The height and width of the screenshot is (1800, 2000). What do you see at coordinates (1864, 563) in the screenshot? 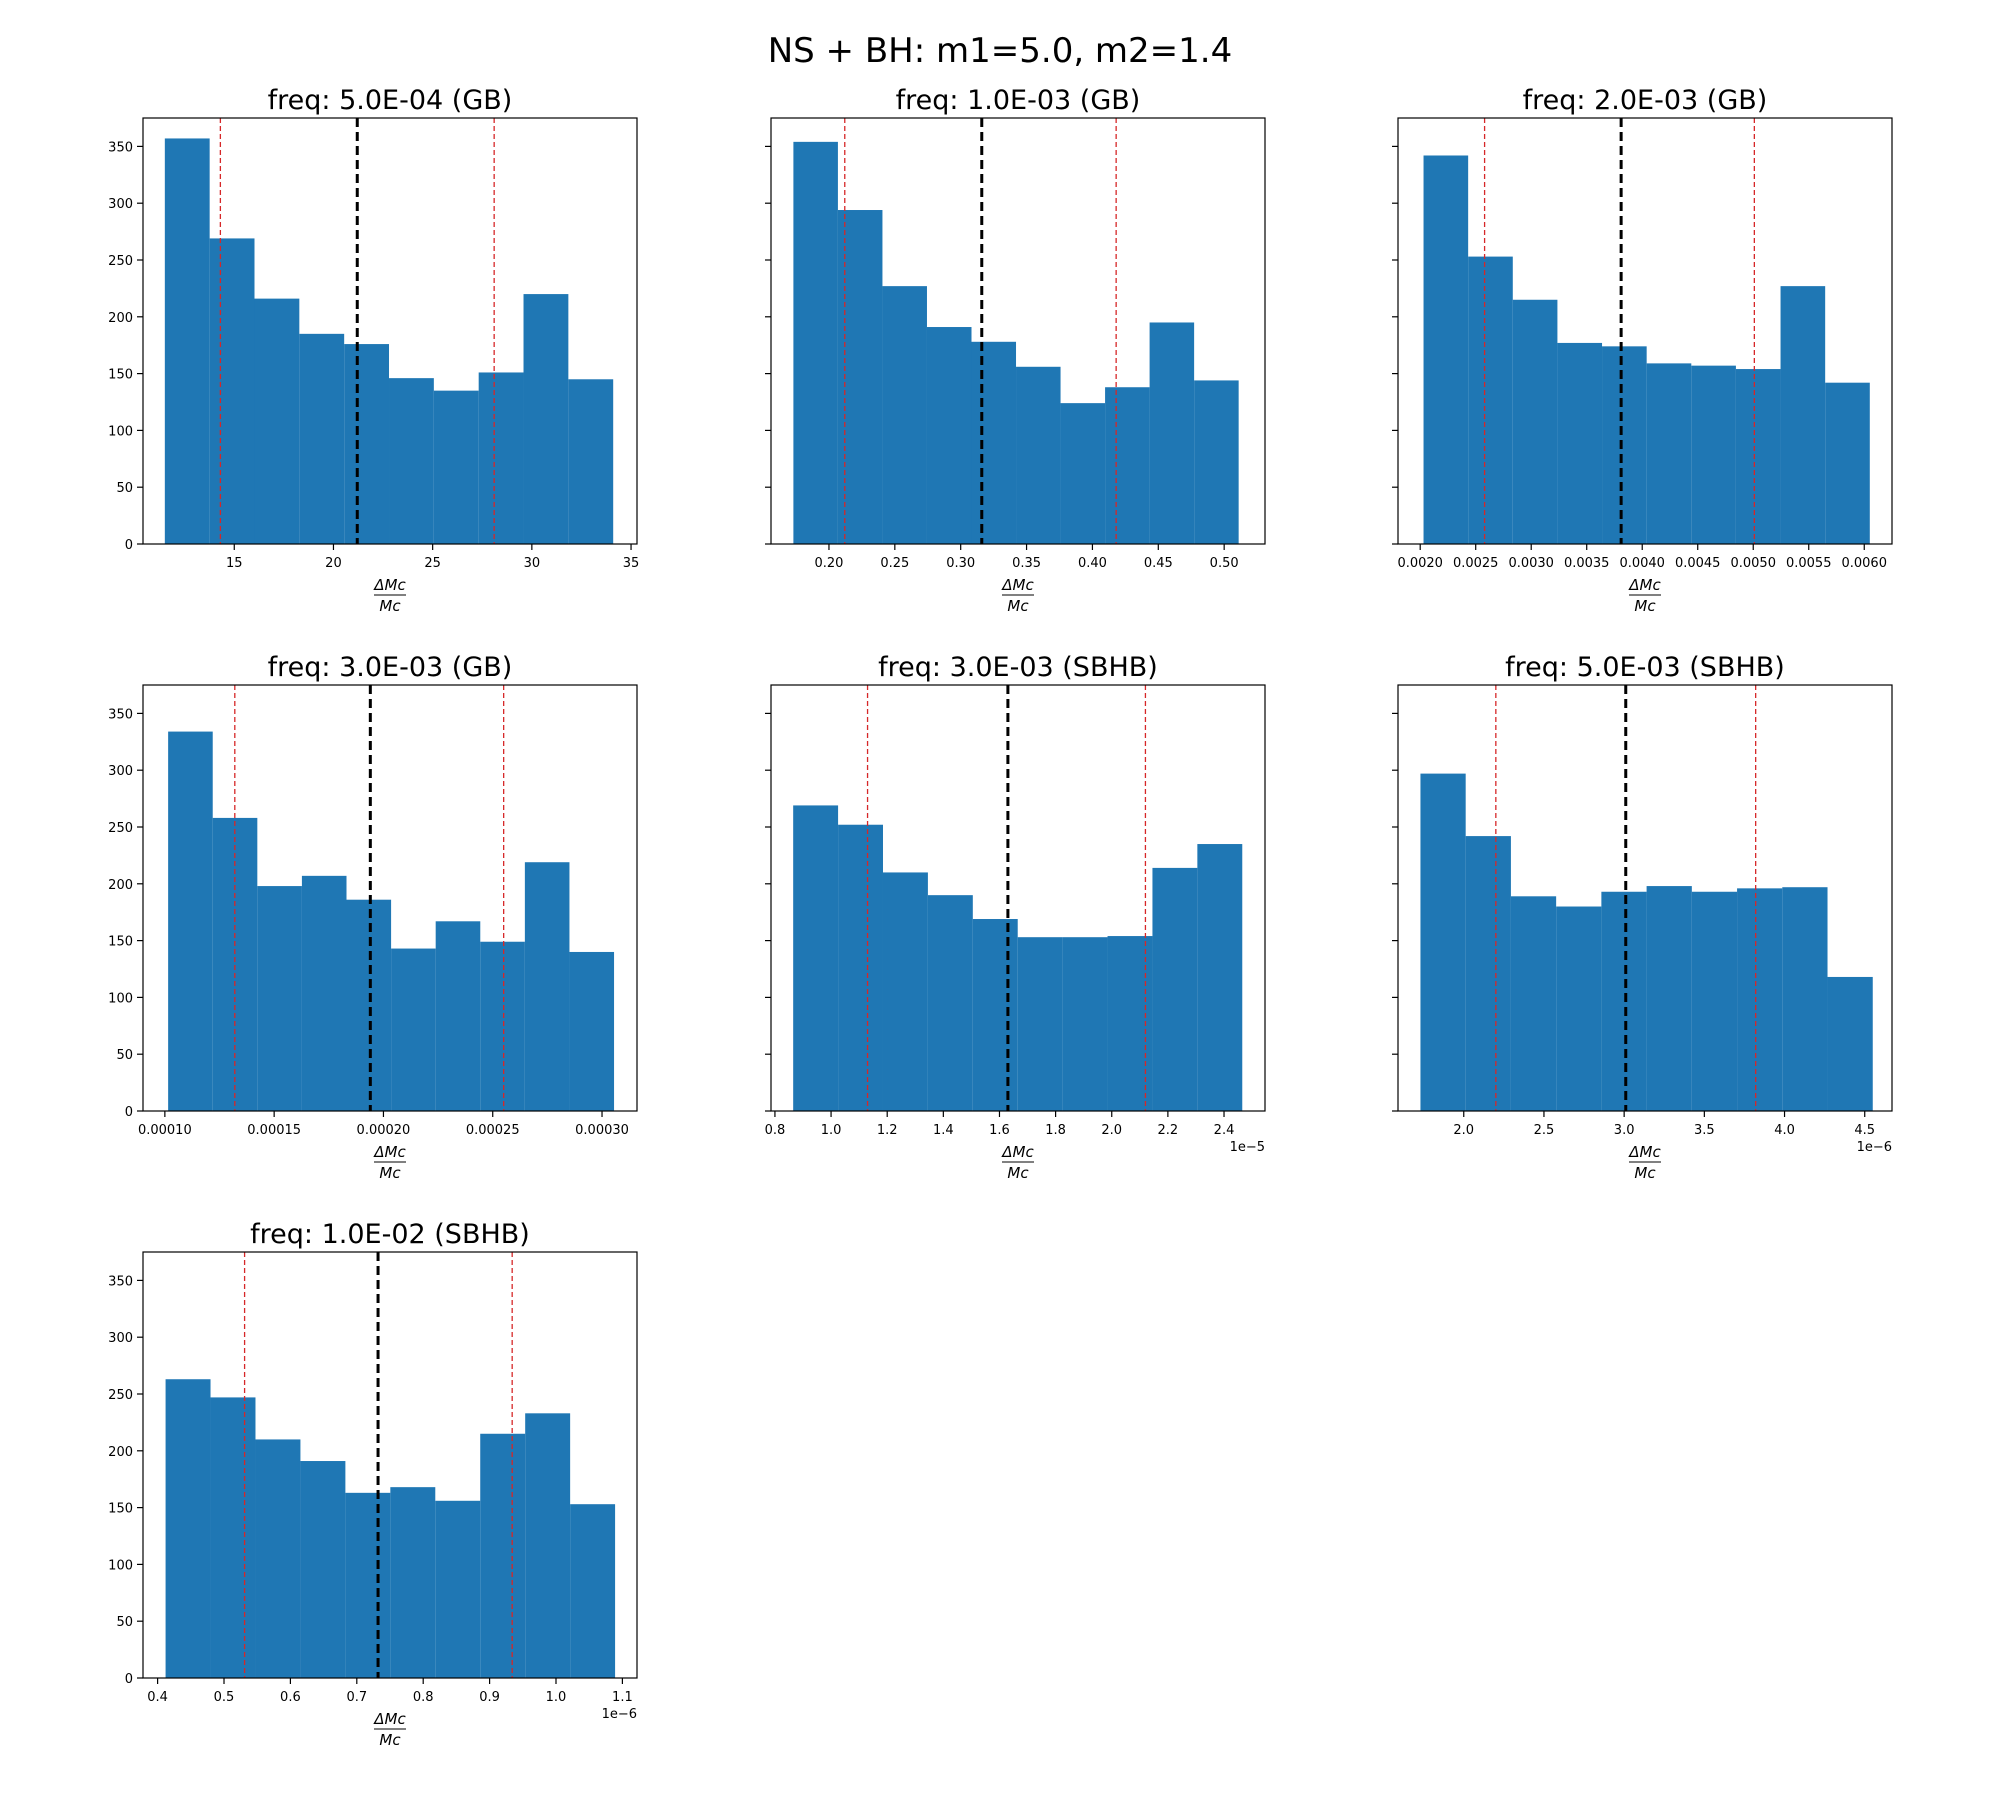
I see `x-tick-label: 0.0060` at bounding box center [1864, 563].